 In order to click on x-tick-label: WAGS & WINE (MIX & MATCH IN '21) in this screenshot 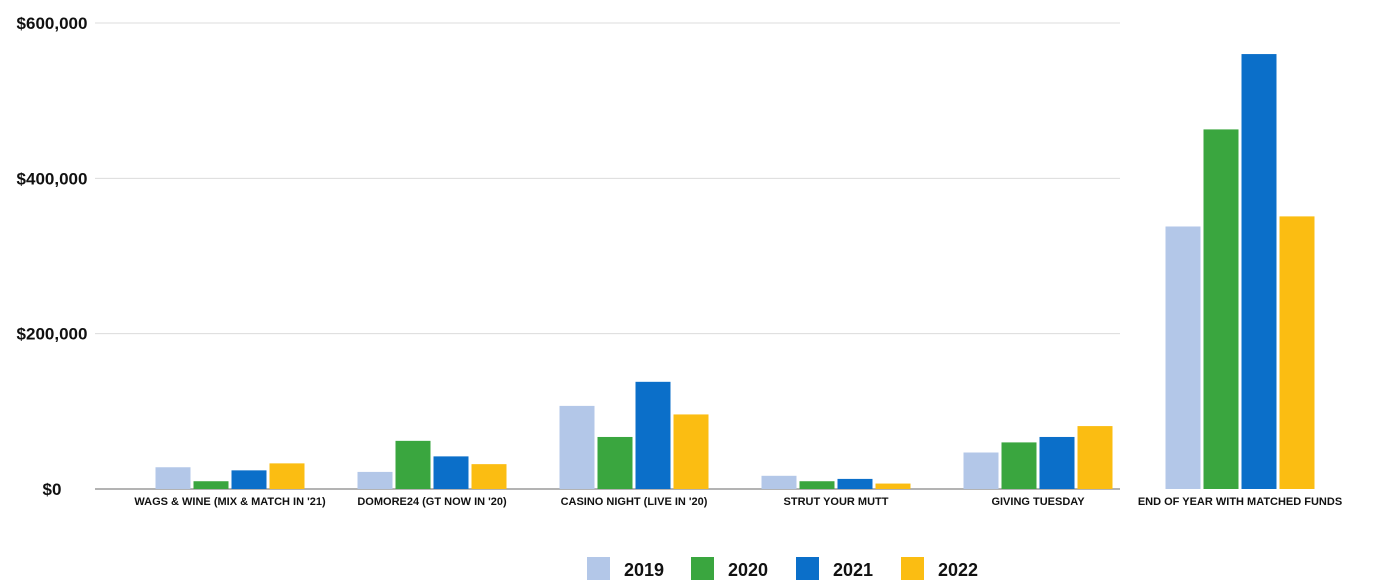, I will do `click(230, 502)`.